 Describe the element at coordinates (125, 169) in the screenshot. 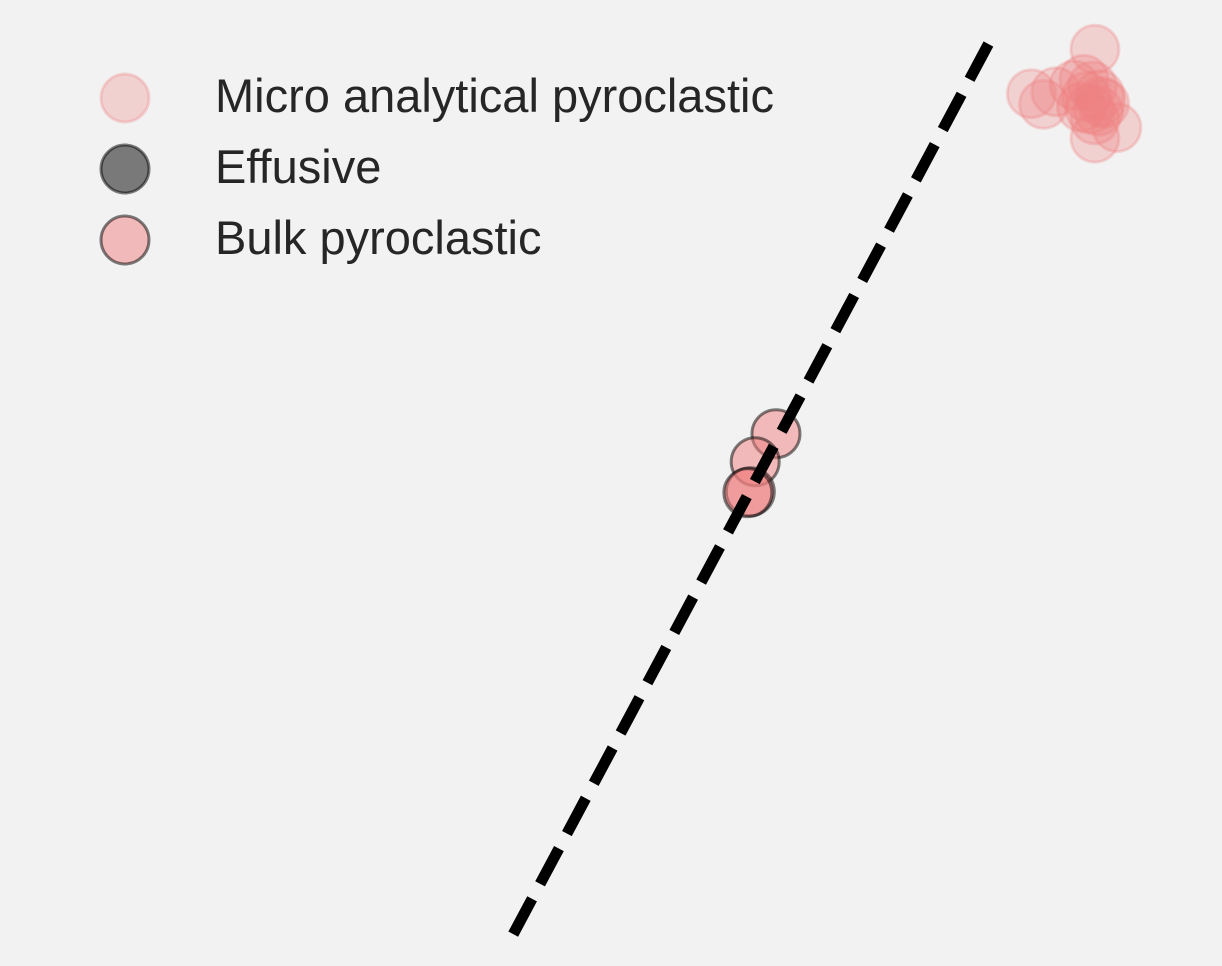

I see `legend-marker-effusive` at that location.